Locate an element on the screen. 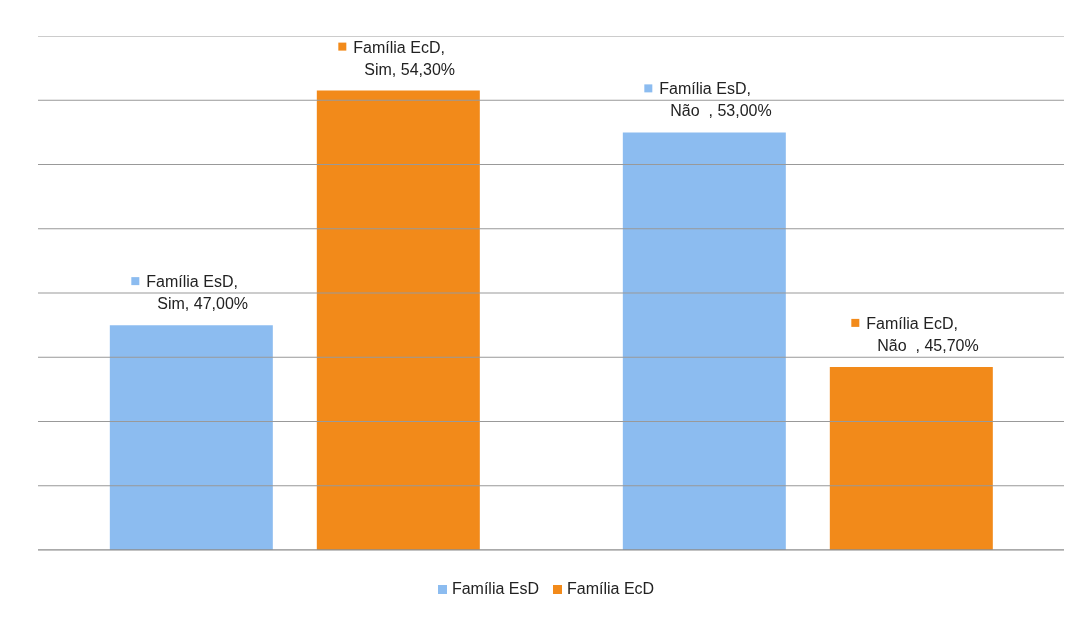  legend-label: Família EsD is located at coordinates (495, 589).